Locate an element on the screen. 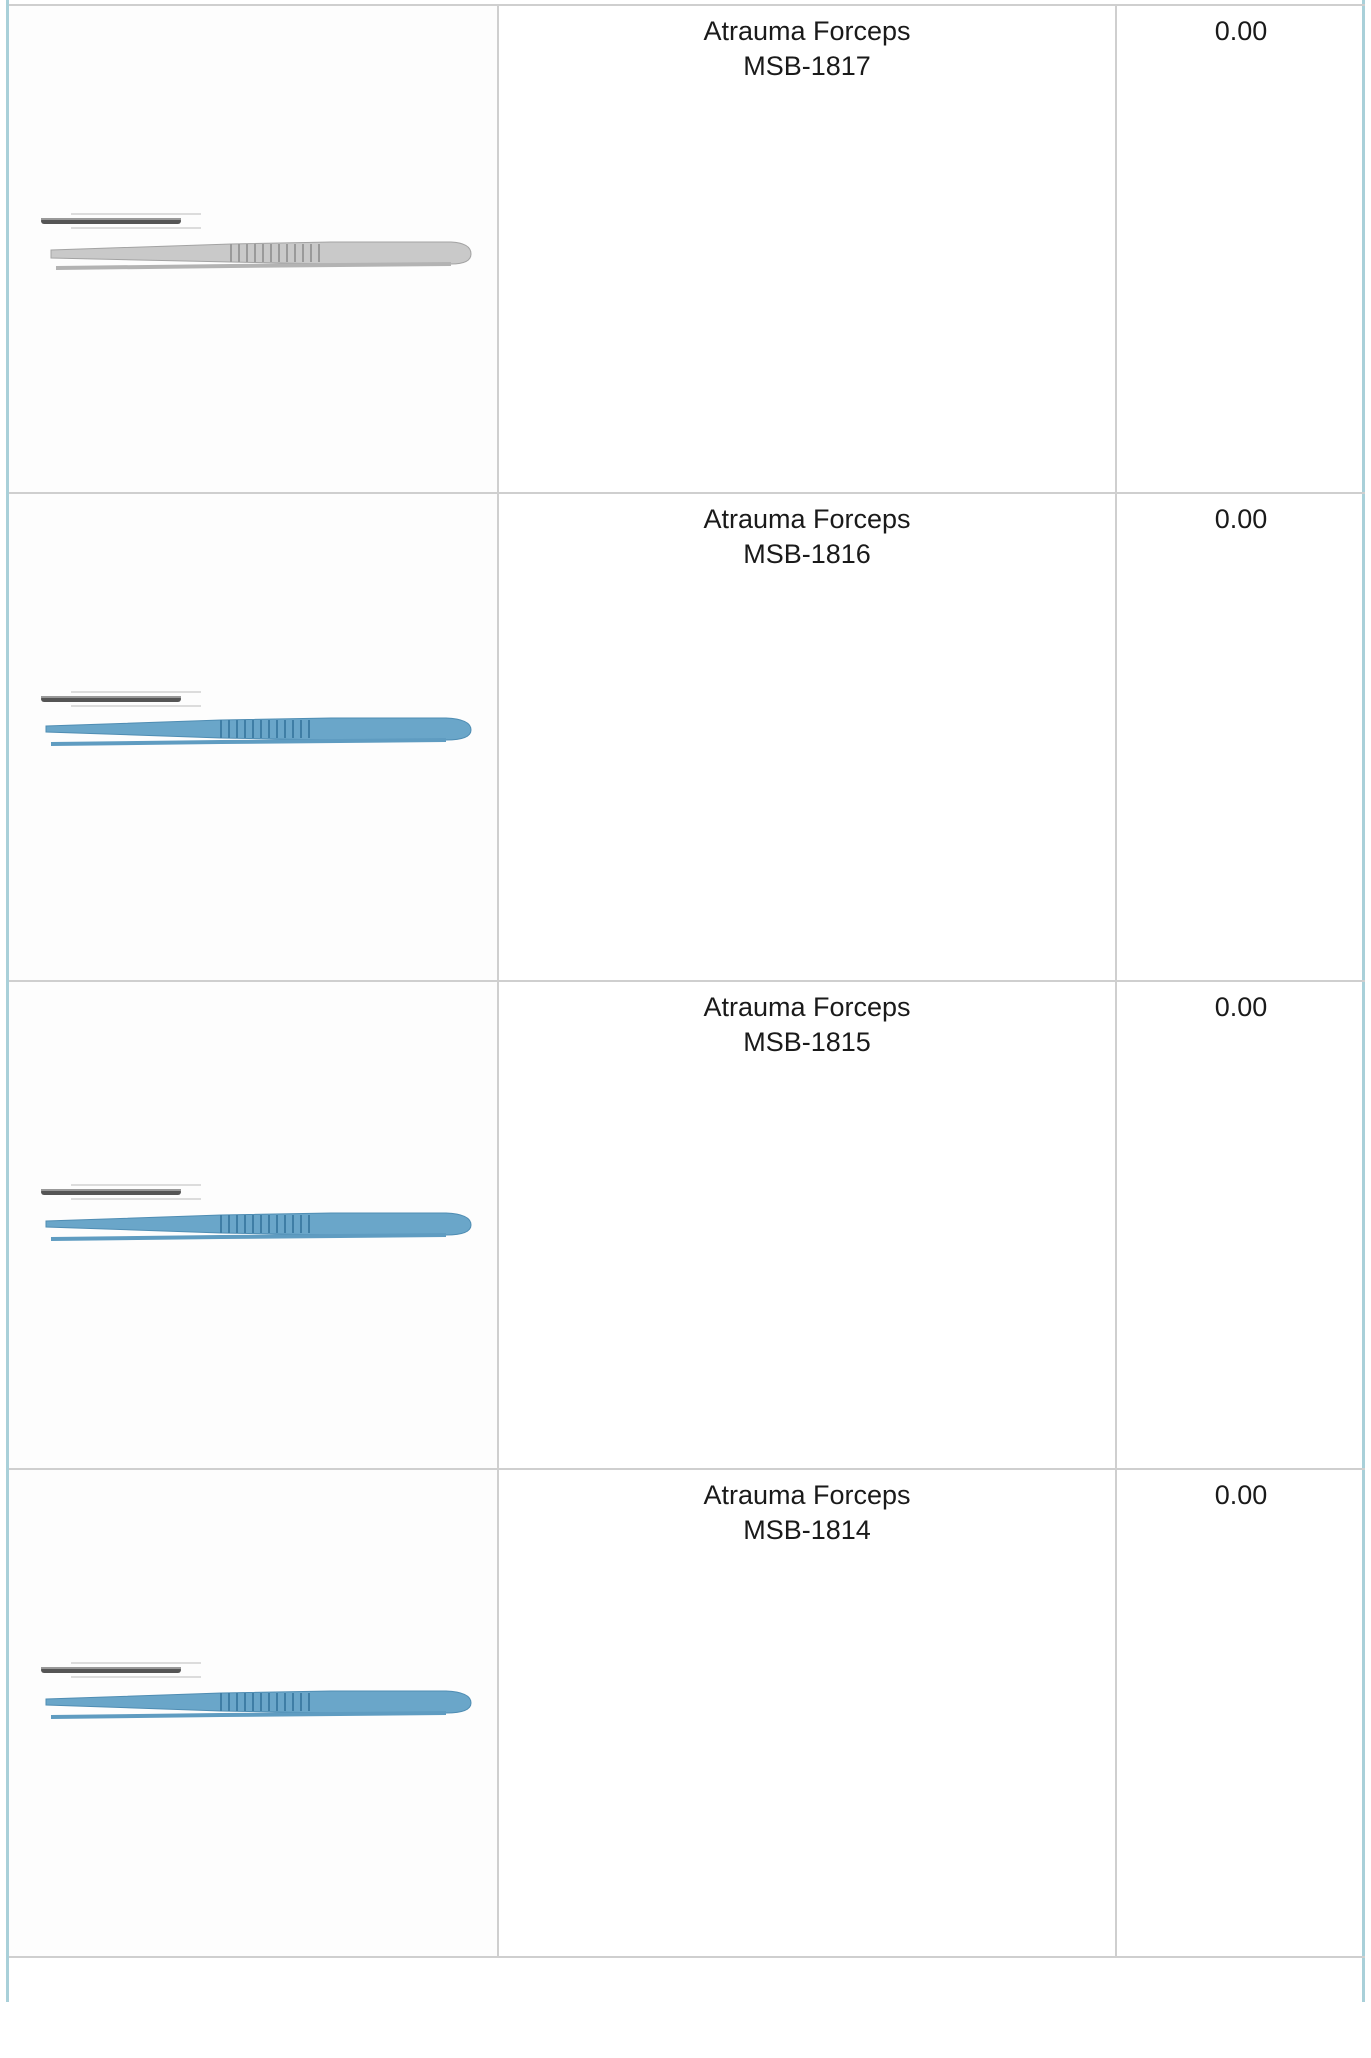 This screenshot has width=1371, height=2058. product-description-cell: Atrauma Forceps MSB-1816 is located at coordinates (808, 737).